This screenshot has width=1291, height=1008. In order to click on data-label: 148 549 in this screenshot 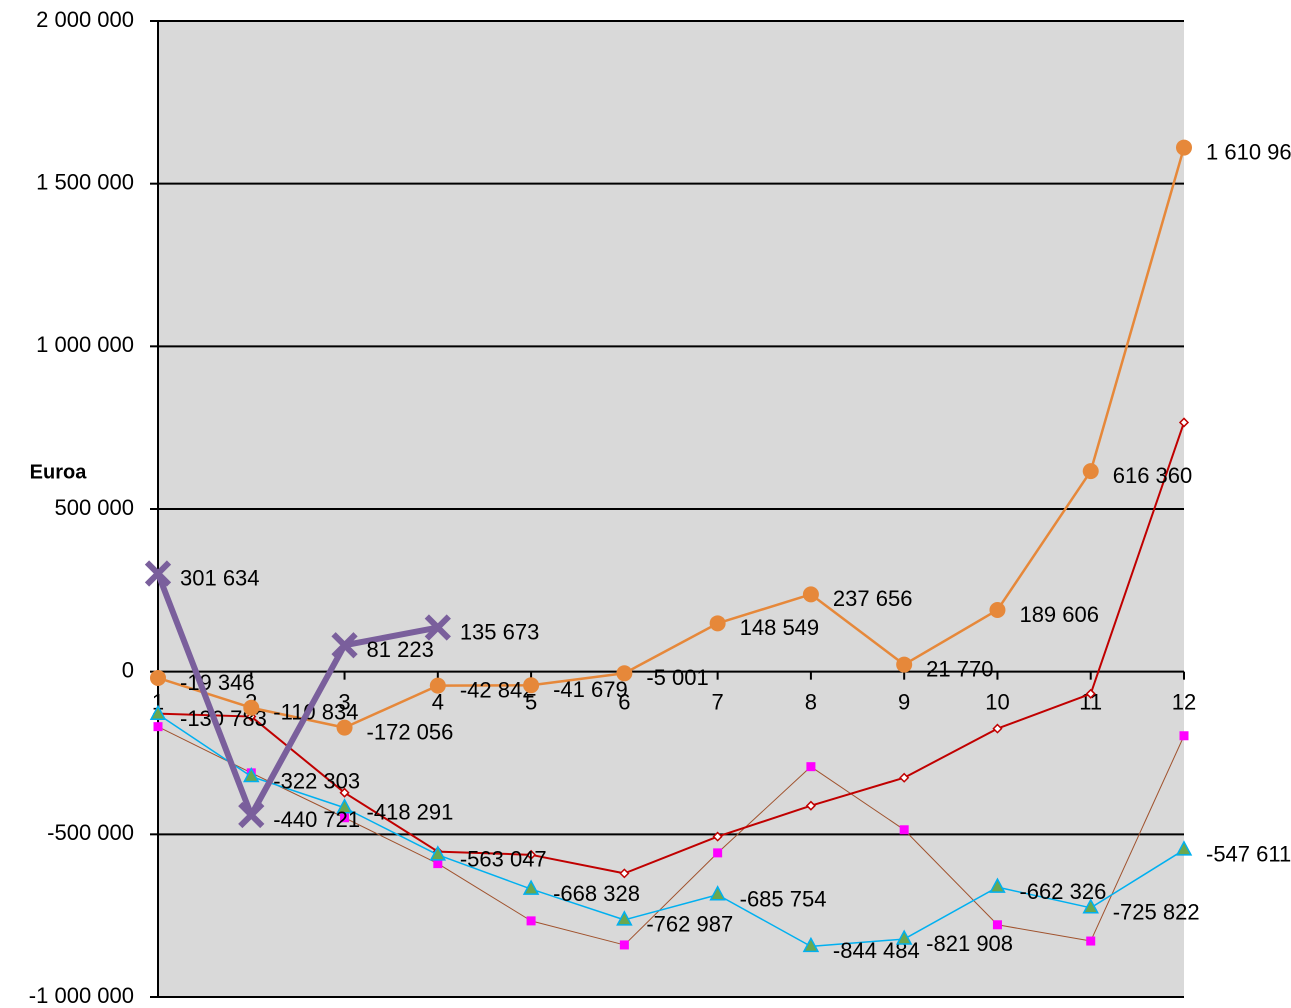, I will do `click(780, 627)`.